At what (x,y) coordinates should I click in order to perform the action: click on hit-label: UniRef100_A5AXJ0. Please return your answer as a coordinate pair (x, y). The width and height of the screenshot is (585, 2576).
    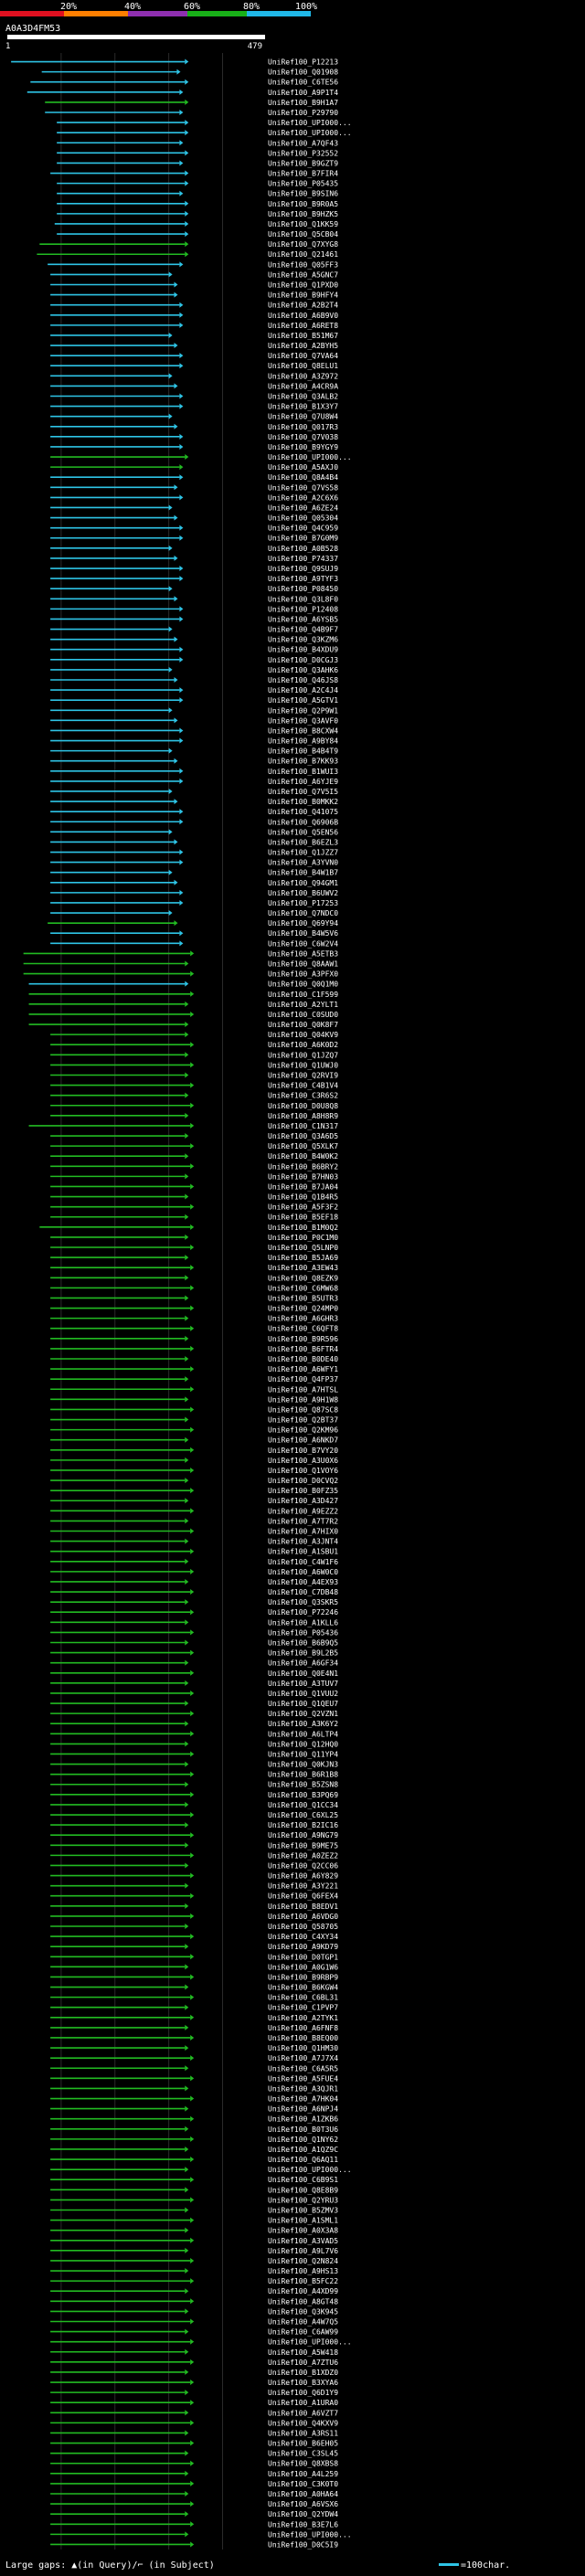
    Looking at the image, I should click on (303, 467).